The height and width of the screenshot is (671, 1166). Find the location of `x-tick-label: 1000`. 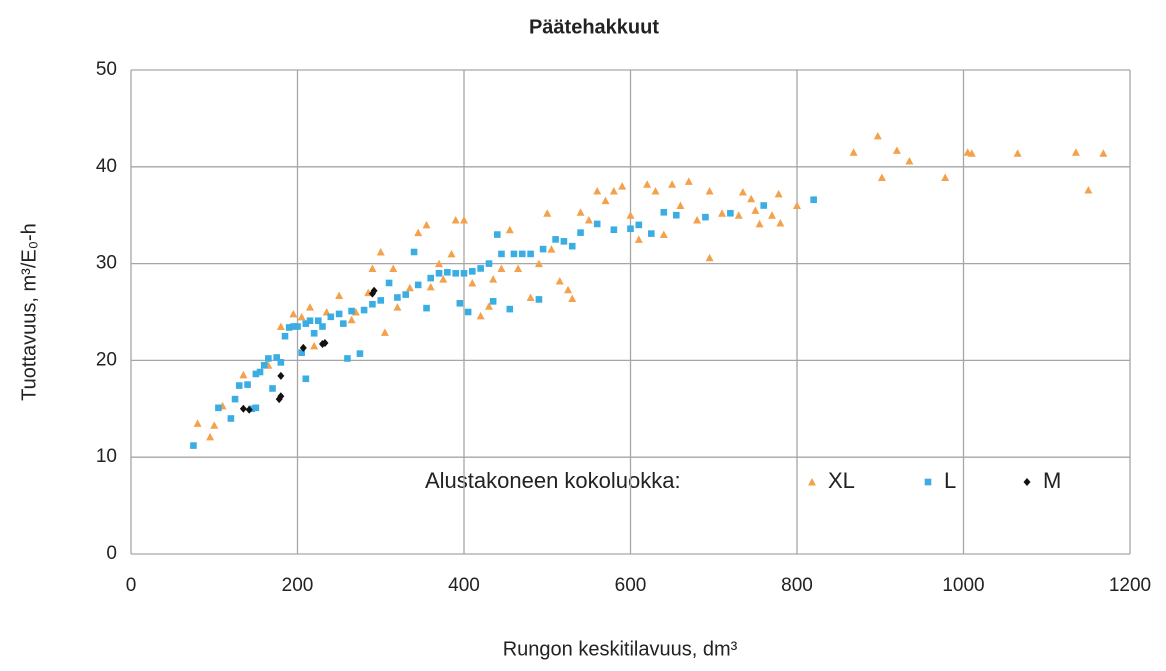

x-tick-label: 1000 is located at coordinates (963, 585).